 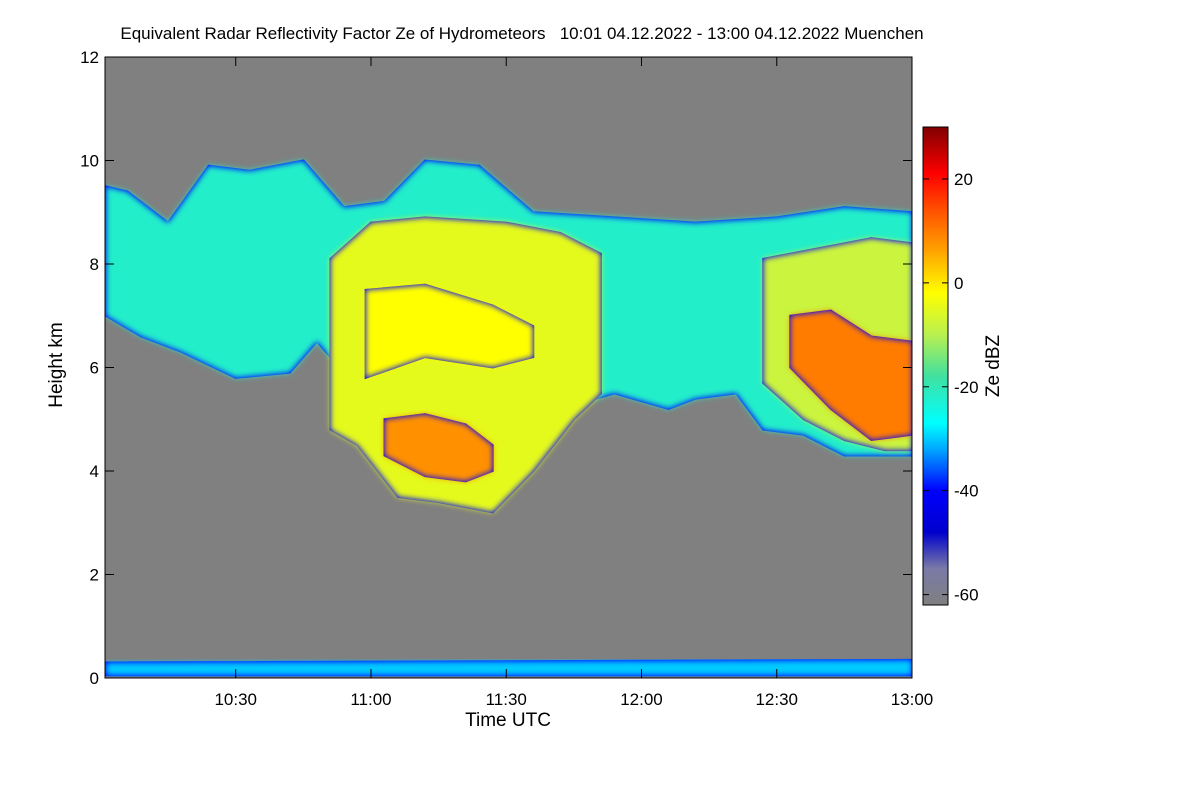 I want to click on colorbar-ticks: 20 0 -20 -40 -60, so click(x=951, y=387).